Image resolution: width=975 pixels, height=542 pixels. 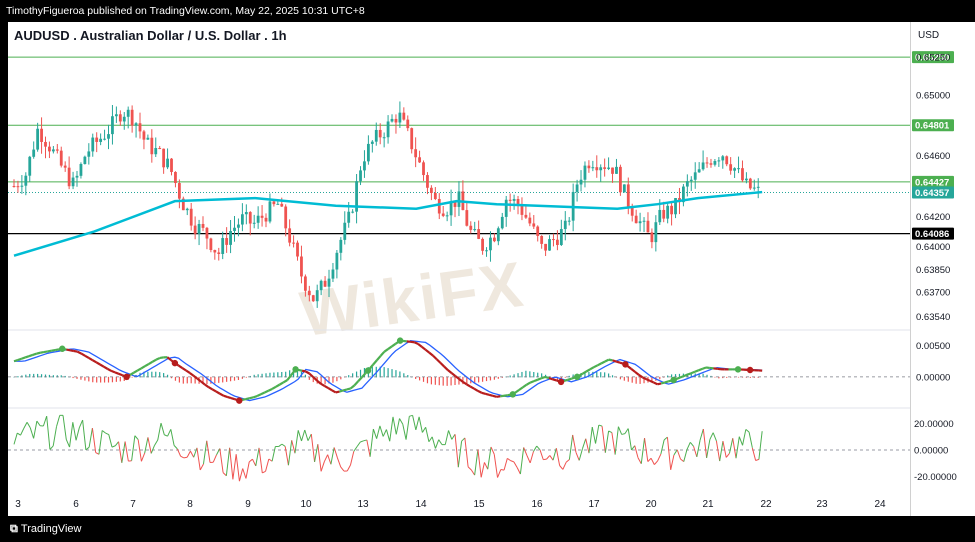 What do you see at coordinates (363, 504) in the screenshot?
I see `x-tick-label: 13` at bounding box center [363, 504].